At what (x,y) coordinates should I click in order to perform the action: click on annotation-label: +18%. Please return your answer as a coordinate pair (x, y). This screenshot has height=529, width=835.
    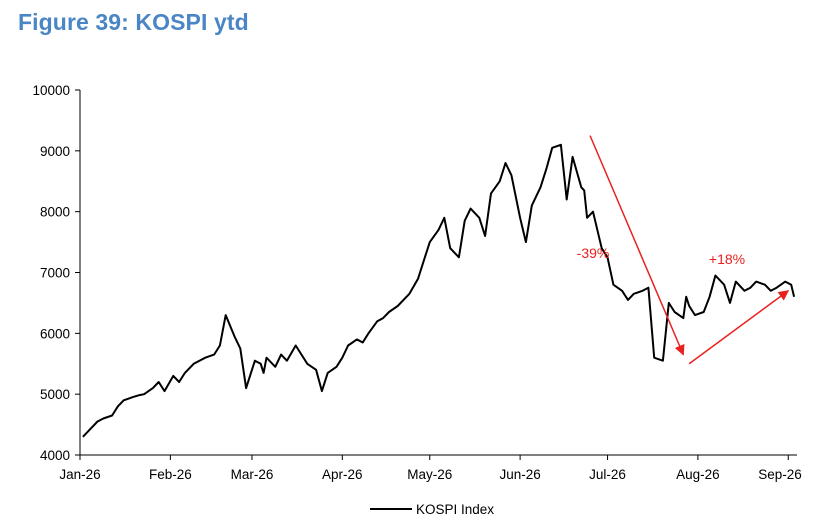
    Looking at the image, I should click on (727, 259).